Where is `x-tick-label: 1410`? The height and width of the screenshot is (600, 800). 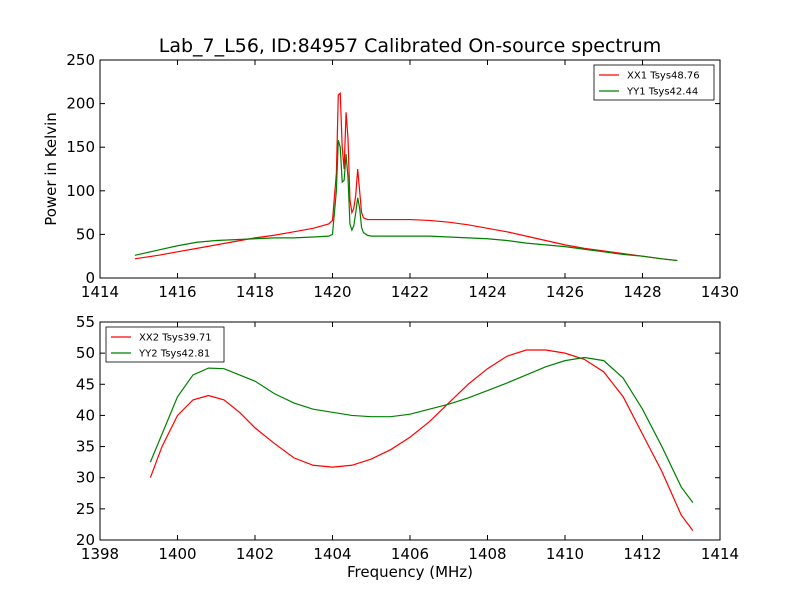 x-tick-label: 1410 is located at coordinates (565, 554).